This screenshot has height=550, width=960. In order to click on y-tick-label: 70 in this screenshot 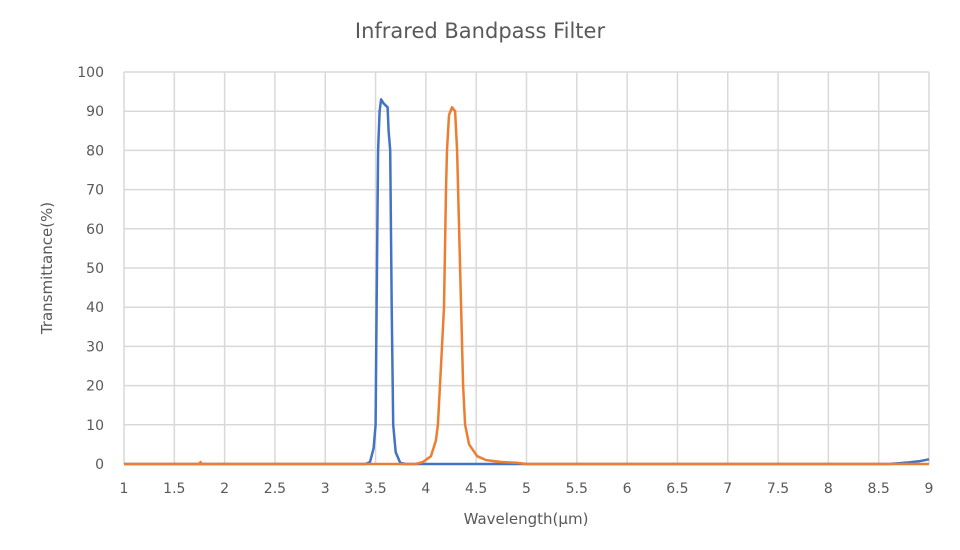, I will do `click(95, 191)`.